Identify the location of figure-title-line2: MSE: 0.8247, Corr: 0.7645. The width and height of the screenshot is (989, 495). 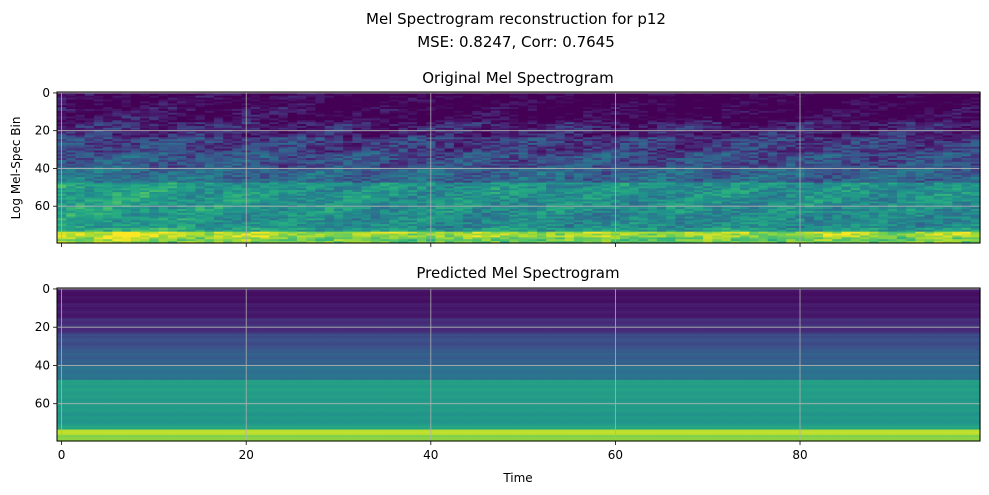
(516, 42).